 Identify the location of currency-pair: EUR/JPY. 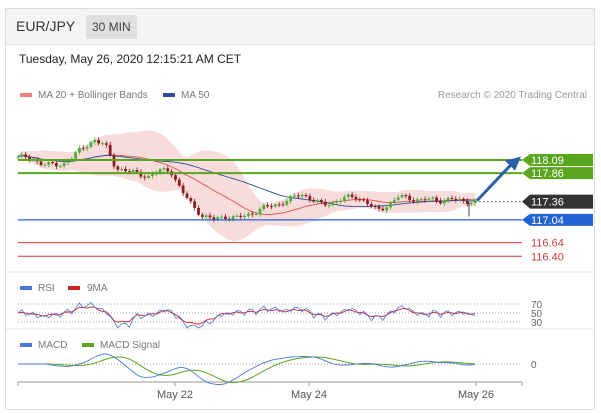
(46, 26).